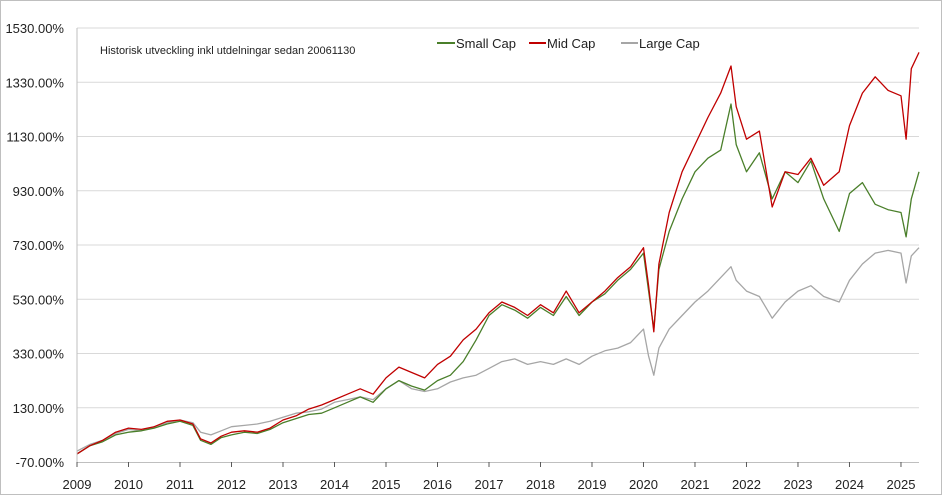 This screenshot has height=495, width=942. I want to click on x-tick-label: 2014, so click(334, 484).